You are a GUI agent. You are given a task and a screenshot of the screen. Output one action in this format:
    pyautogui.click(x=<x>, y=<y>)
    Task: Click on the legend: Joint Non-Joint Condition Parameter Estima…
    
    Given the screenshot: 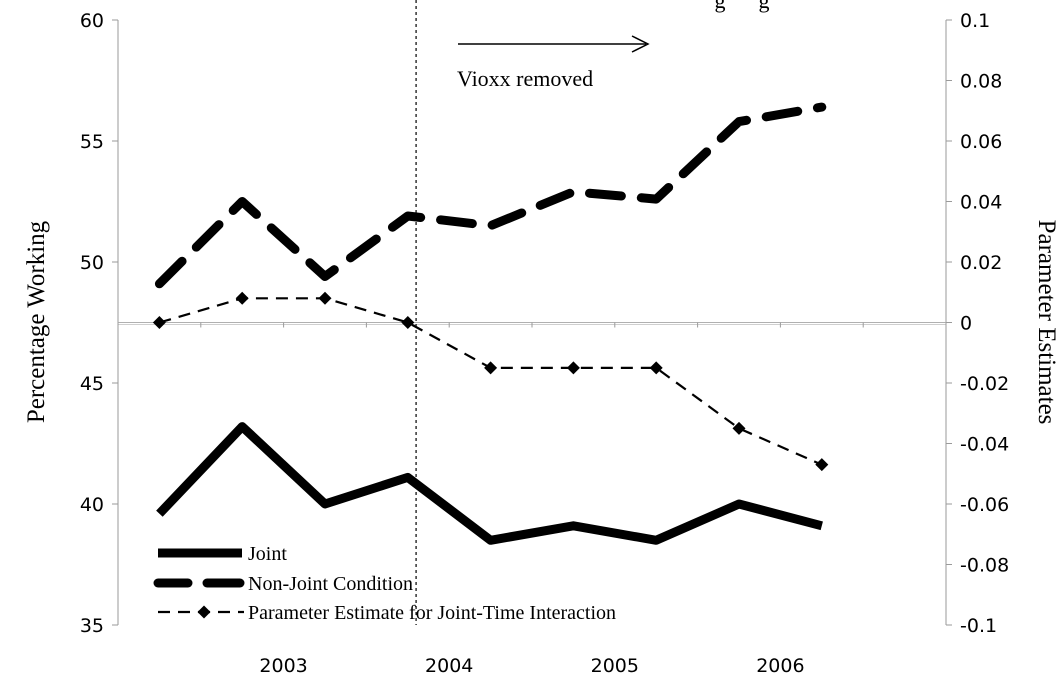 What is the action you would take?
    pyautogui.click(x=384, y=583)
    